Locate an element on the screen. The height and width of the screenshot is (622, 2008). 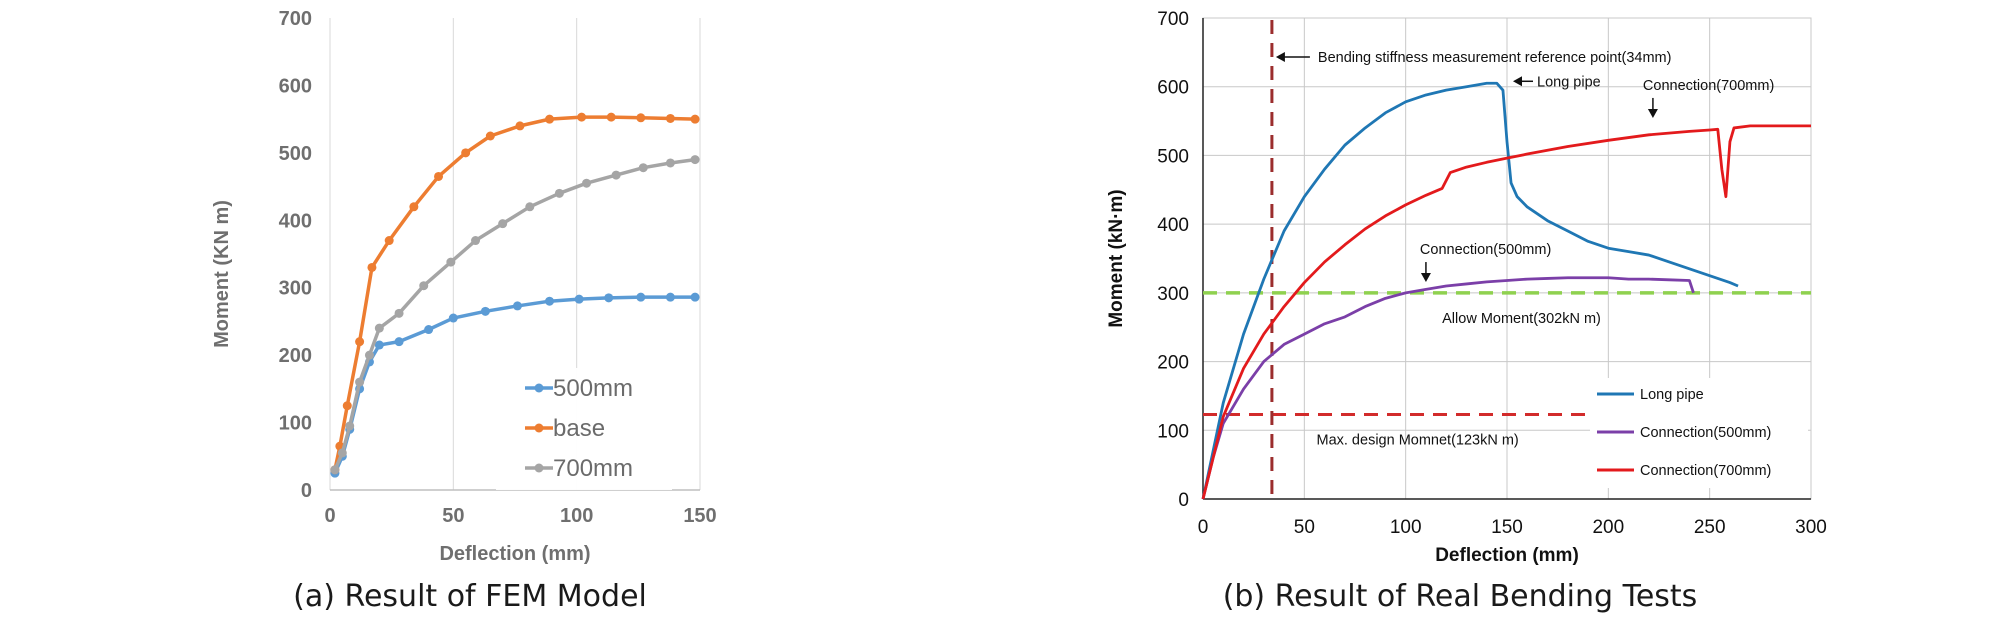
legend-label: 700mm is located at coordinates (593, 468).